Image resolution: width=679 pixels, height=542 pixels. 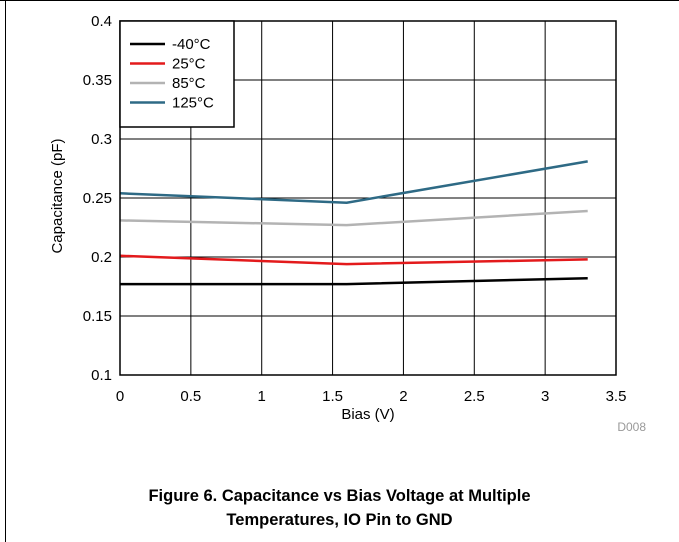 I want to click on y-tick-label: 0.3, so click(x=101, y=139).